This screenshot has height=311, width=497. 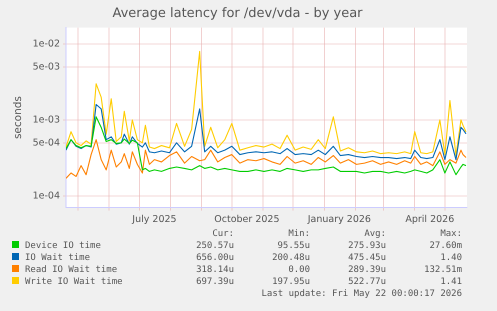 I want to click on x-tick-label: October 2025, so click(x=247, y=219).